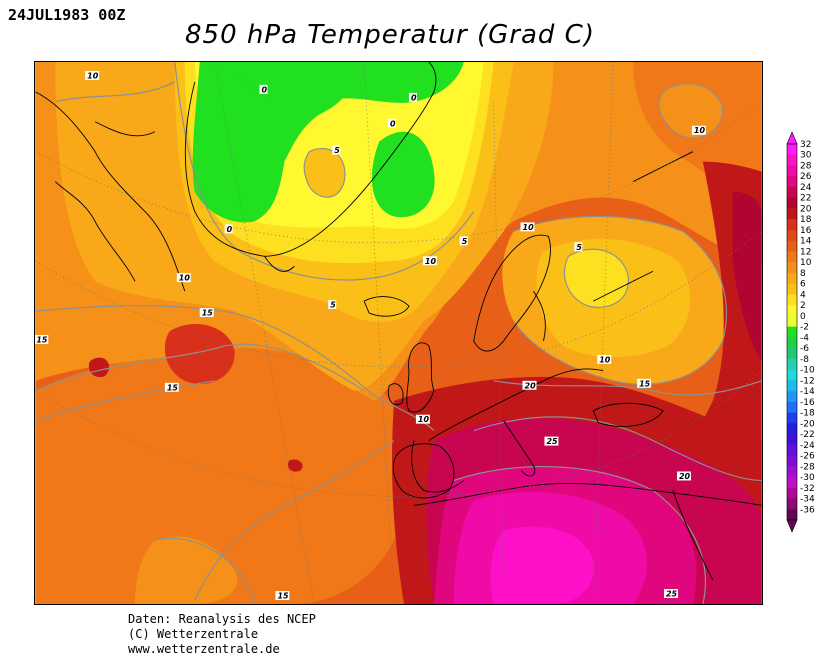  What do you see at coordinates (804, 338) in the screenshot?
I see `legend-label: -4` at bounding box center [804, 338].